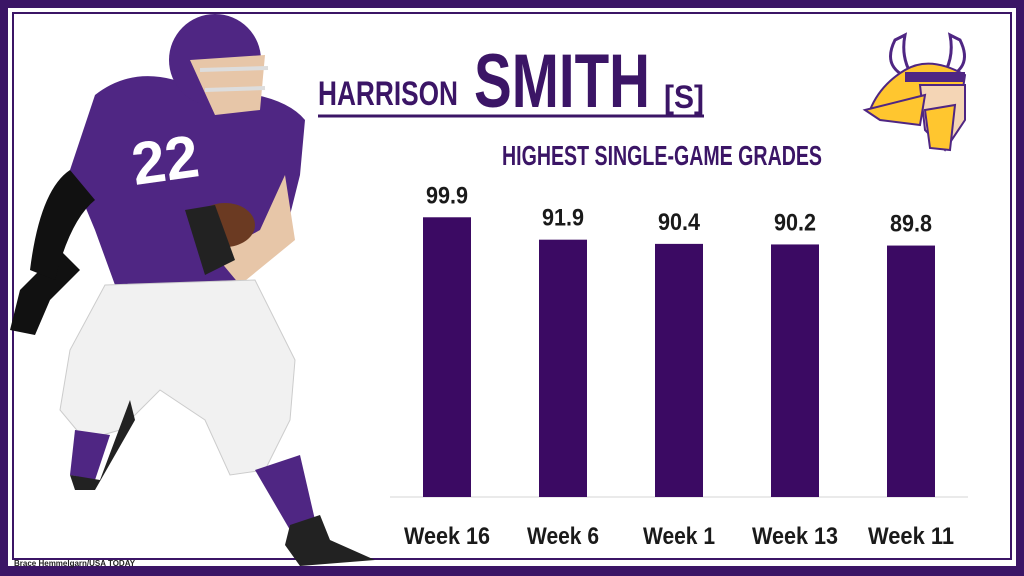 The height and width of the screenshot is (576, 1024). I want to click on subtitle: HIGHEST SINGLE-GAME GRADES, so click(662, 155).